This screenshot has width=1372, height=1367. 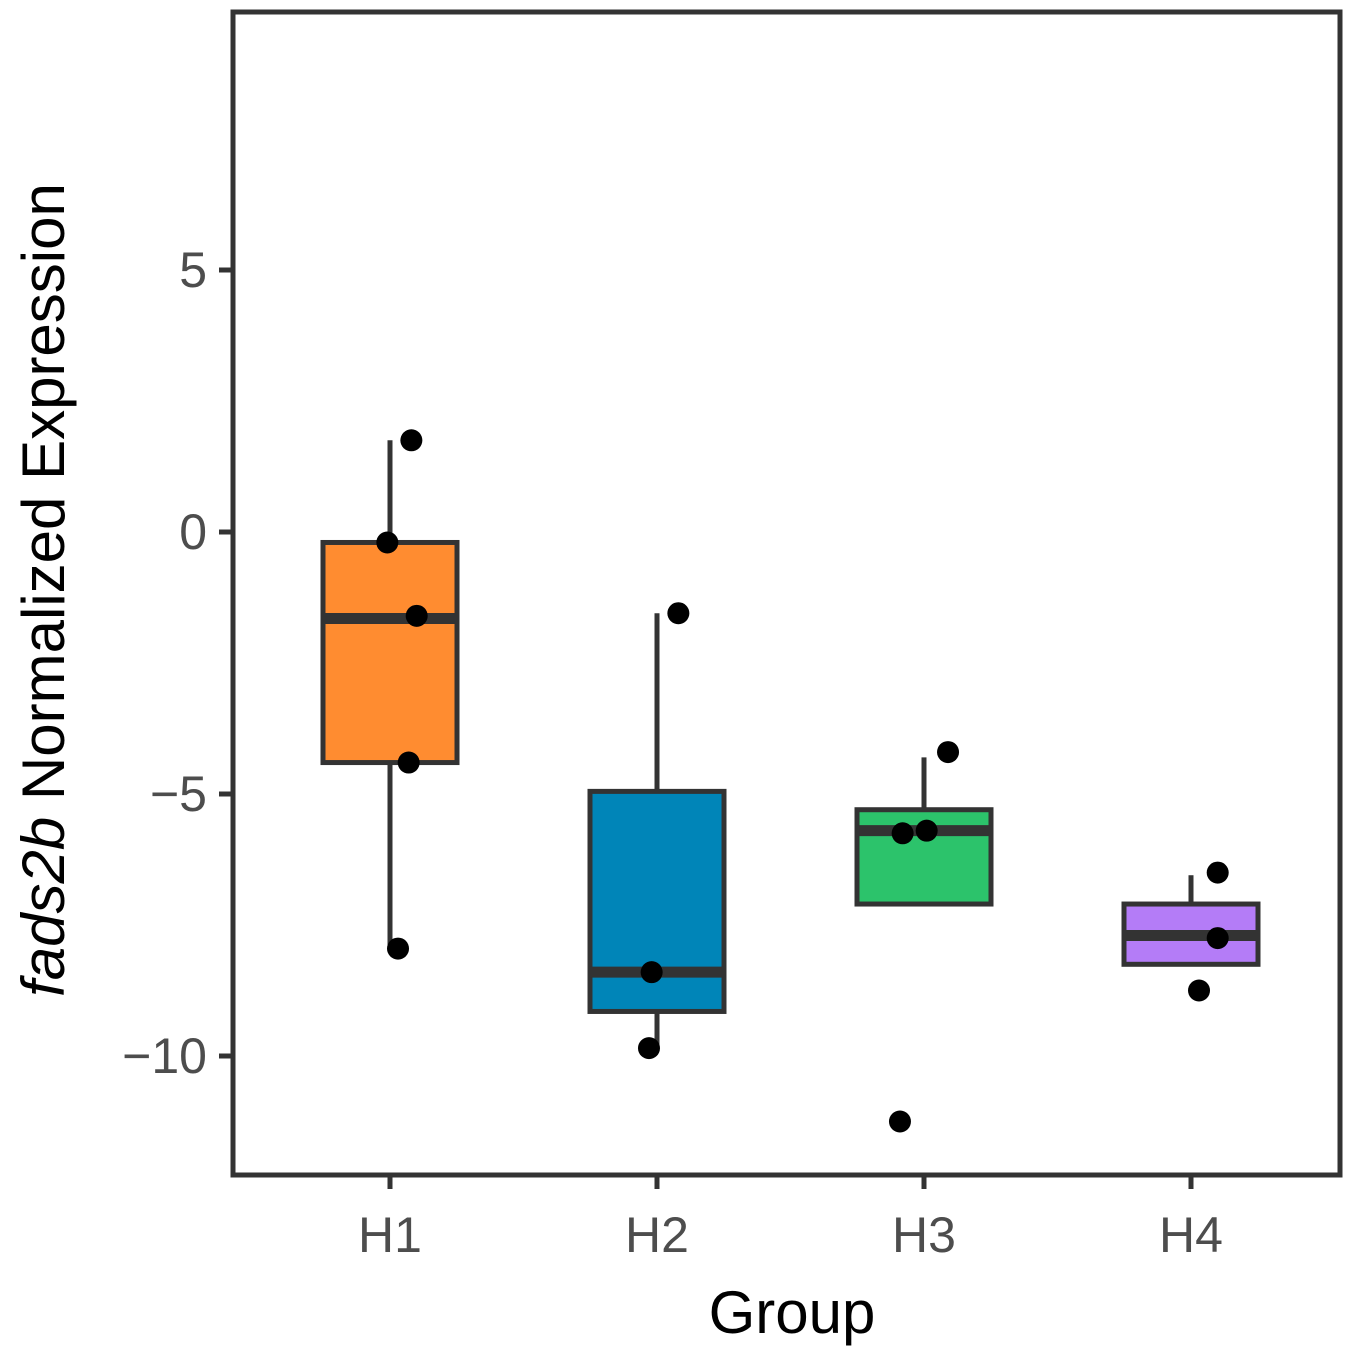 What do you see at coordinates (177, 663) in the screenshot?
I see `y-axis: 5 0 −5 −10` at bounding box center [177, 663].